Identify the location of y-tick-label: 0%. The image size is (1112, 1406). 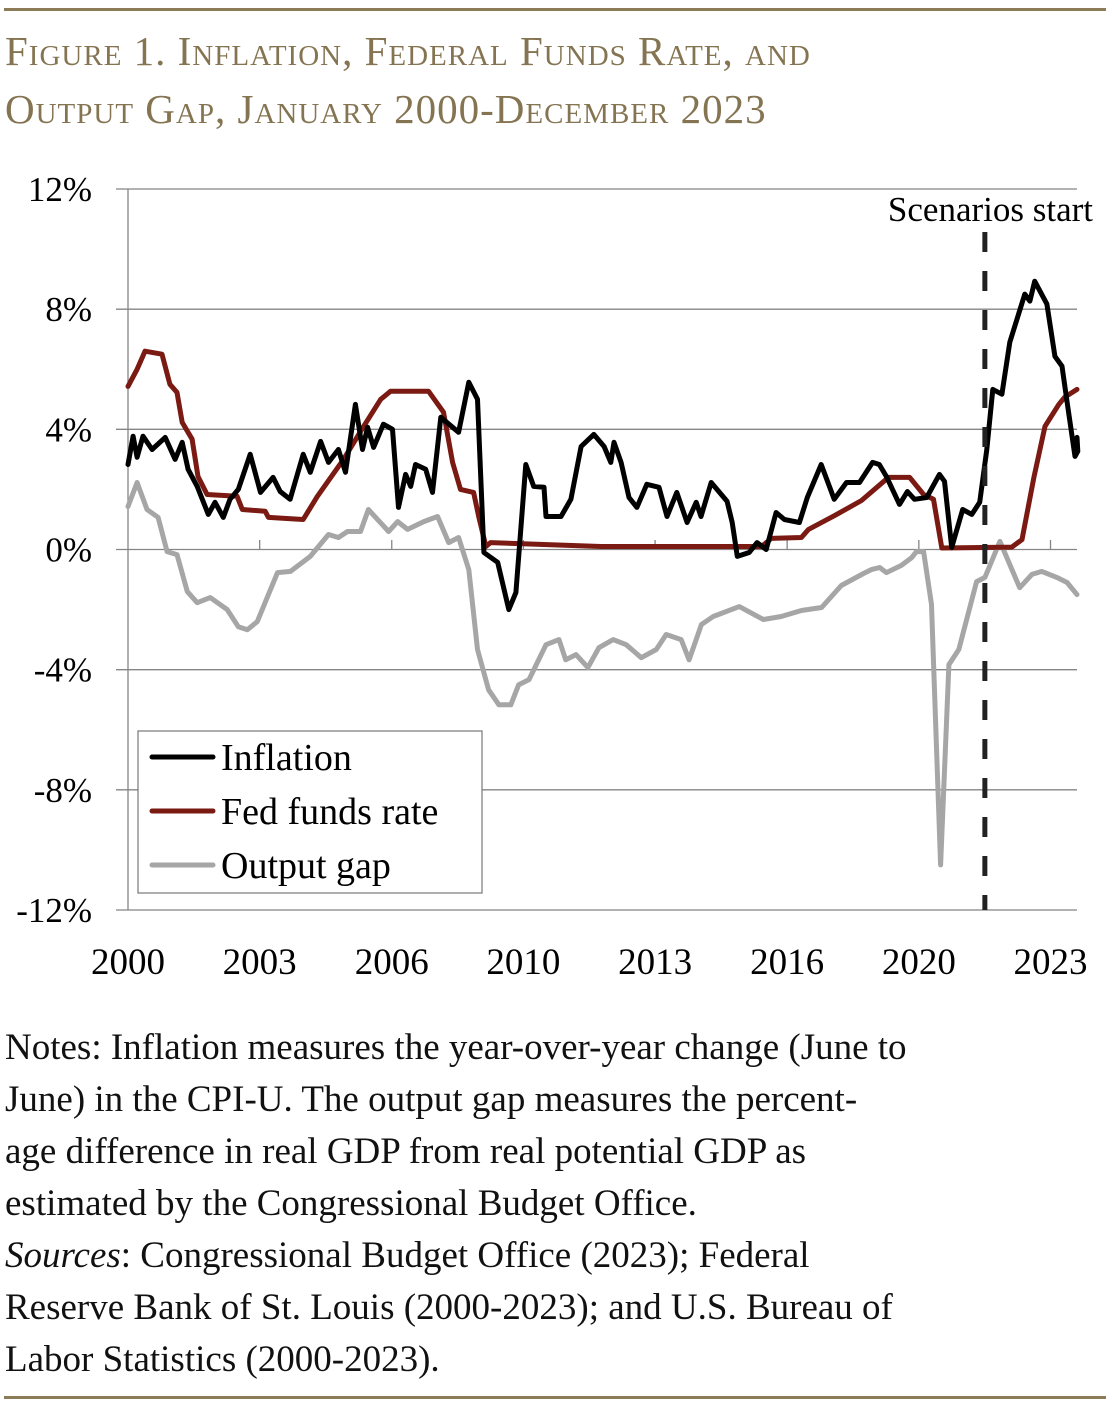
(68, 550).